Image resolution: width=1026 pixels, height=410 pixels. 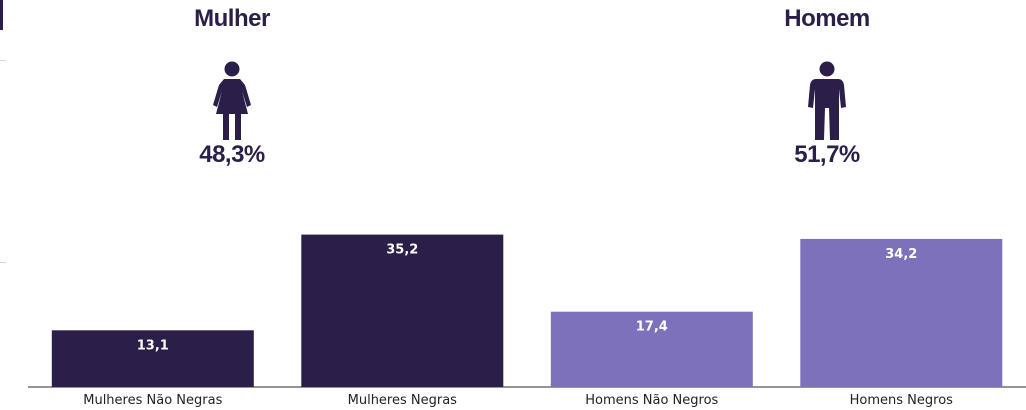 I want to click on x-tick-label: Homens Não Negros, so click(x=651, y=400).